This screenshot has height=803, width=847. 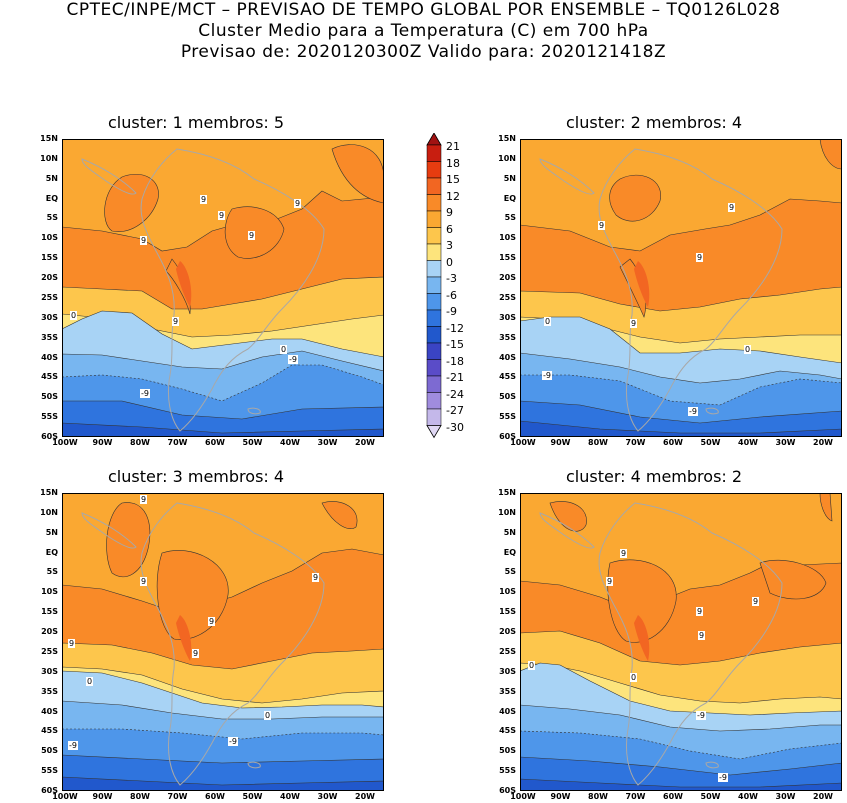 I want to click on colorbar-label: -24, so click(x=455, y=394).